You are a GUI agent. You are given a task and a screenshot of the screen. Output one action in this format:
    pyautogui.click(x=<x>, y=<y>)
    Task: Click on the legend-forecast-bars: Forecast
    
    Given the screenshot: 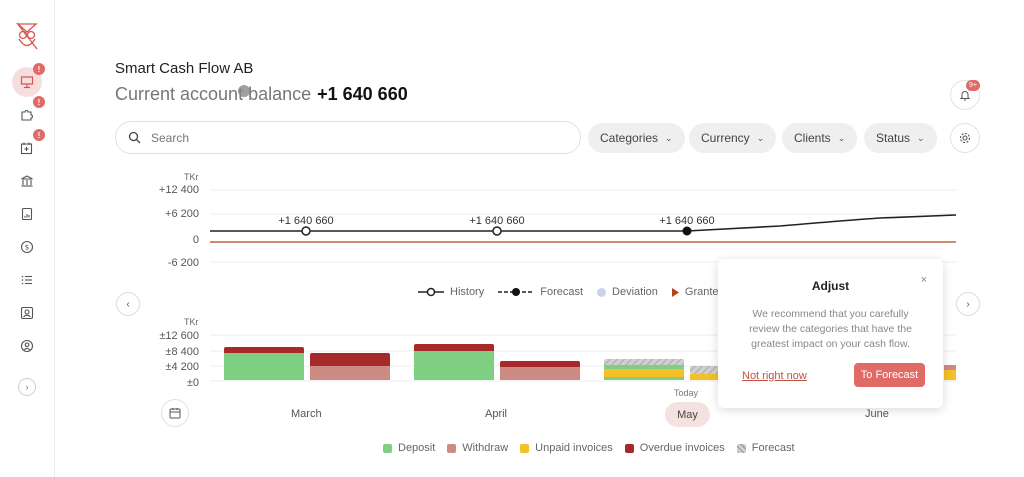 What is the action you would take?
    pyautogui.click(x=765, y=448)
    